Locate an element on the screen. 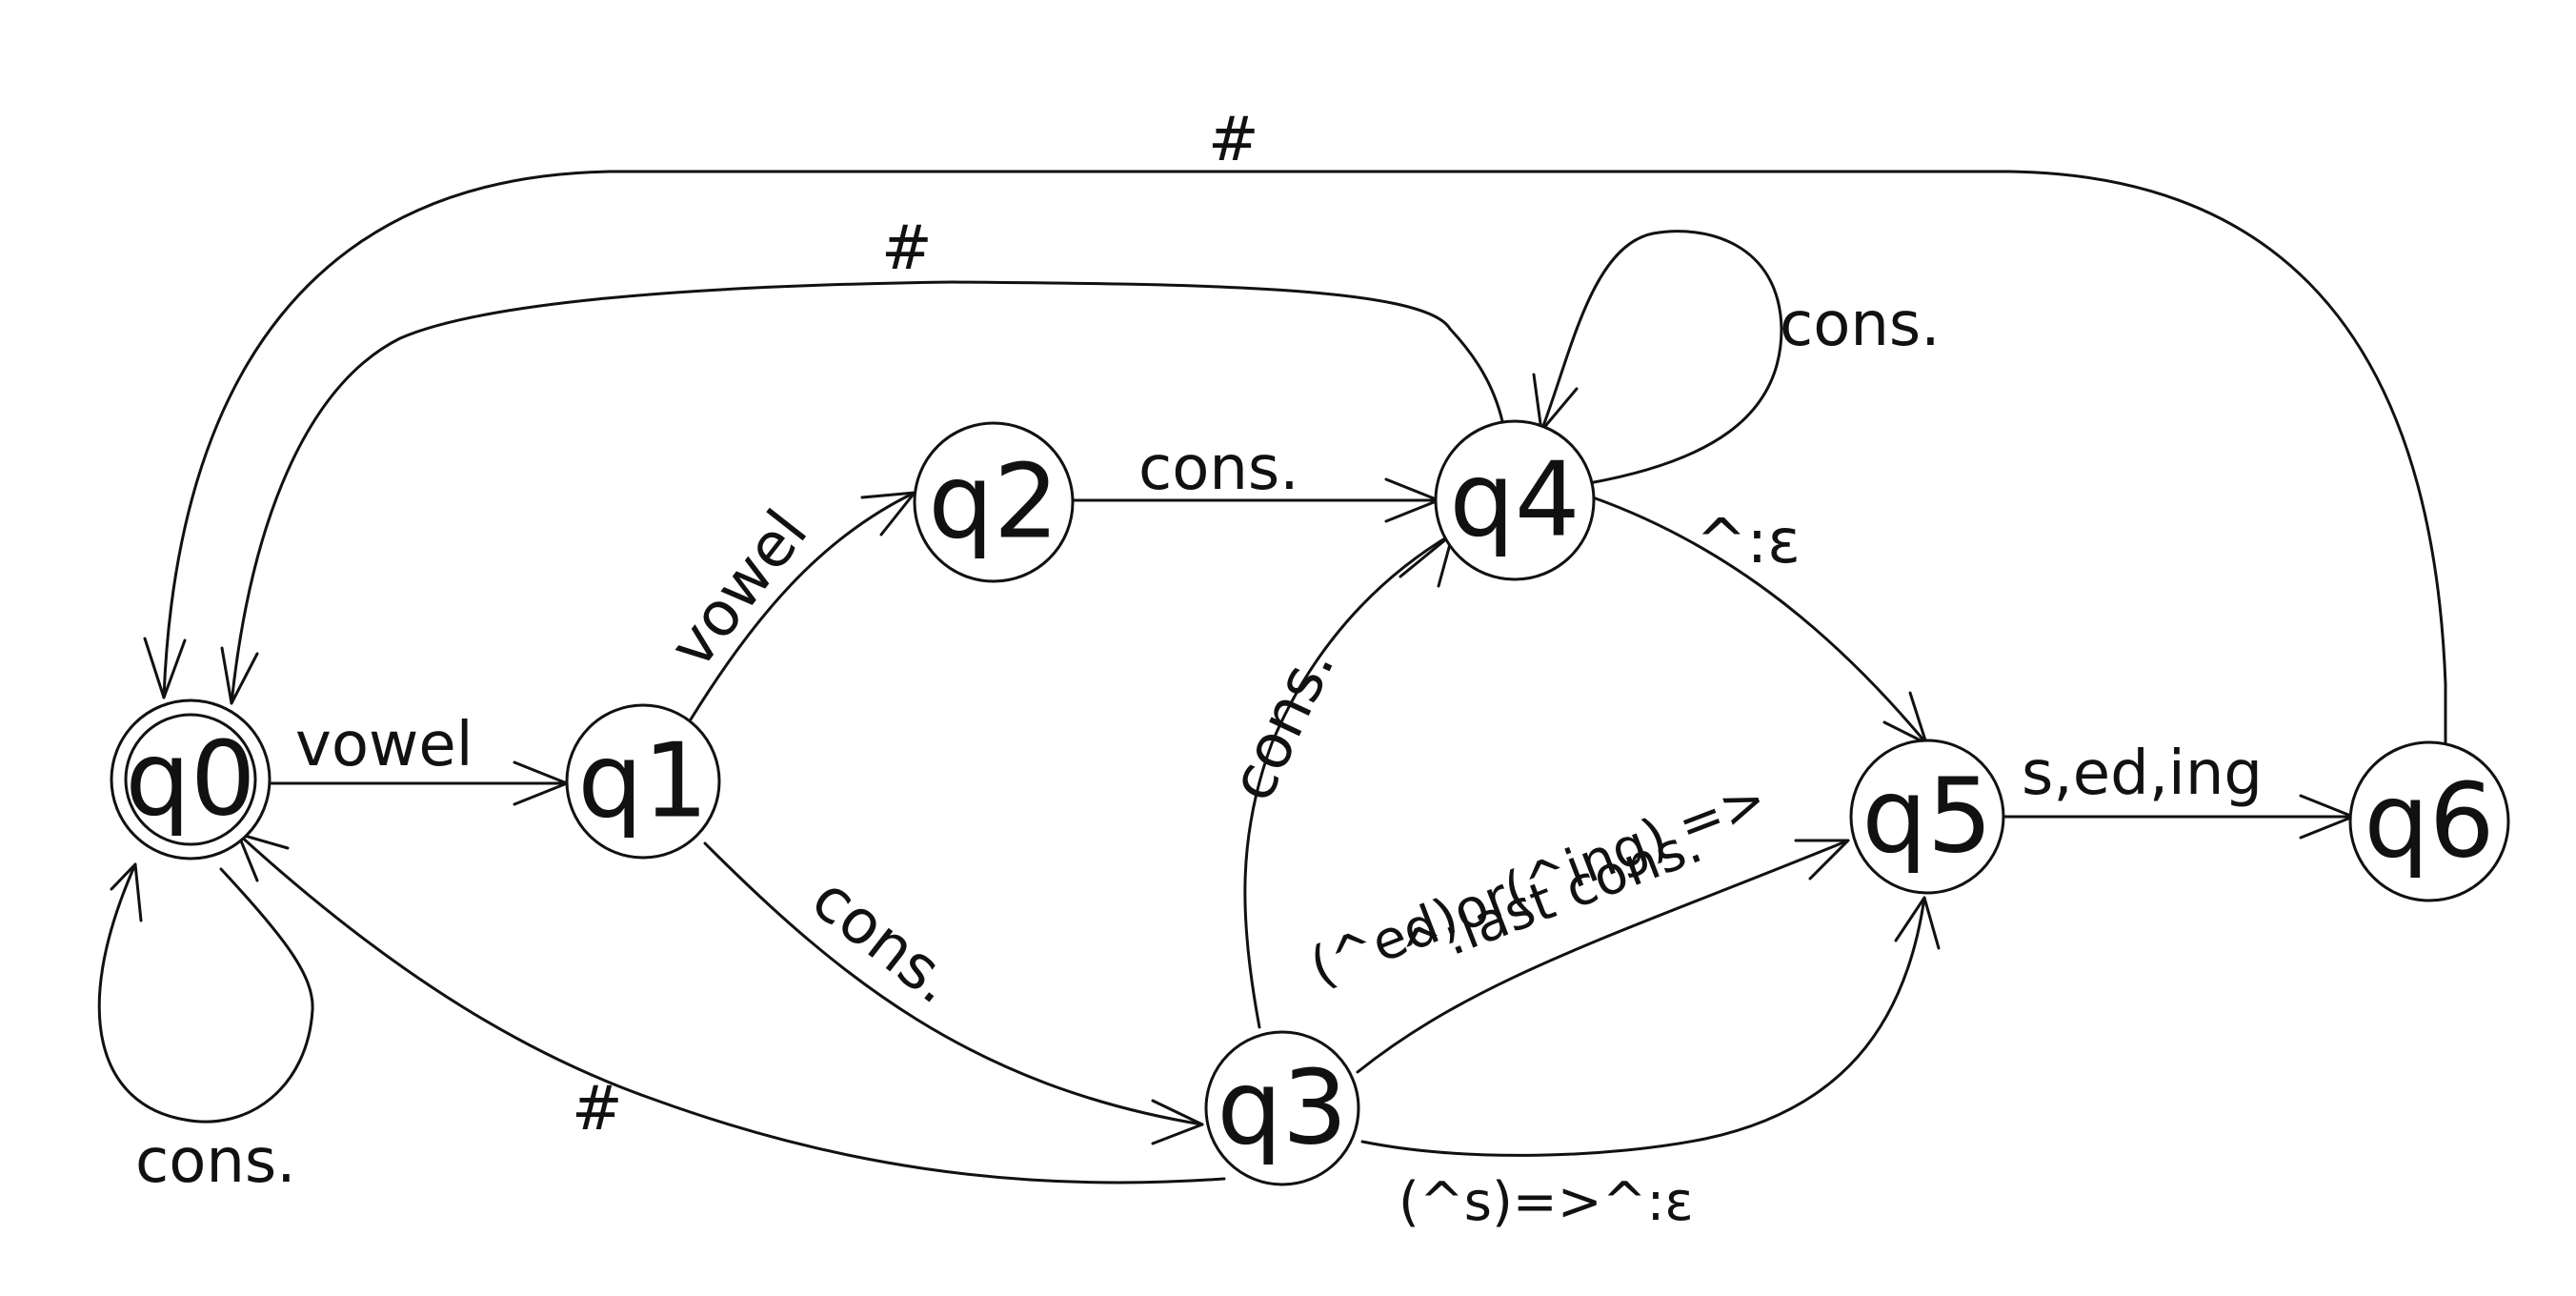  label-q1-q3: cons. is located at coordinates (883, 940).